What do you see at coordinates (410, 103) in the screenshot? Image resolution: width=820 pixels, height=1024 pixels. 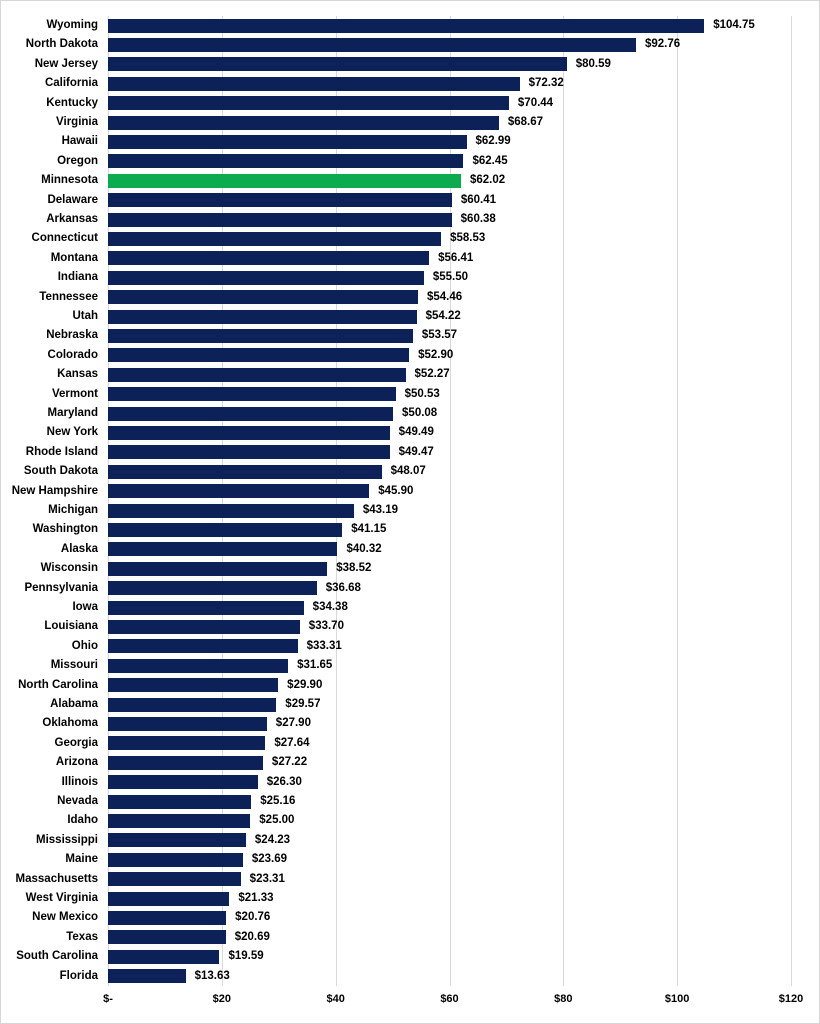 I see `bar-row: Kentucky $70.44` at bounding box center [410, 103].